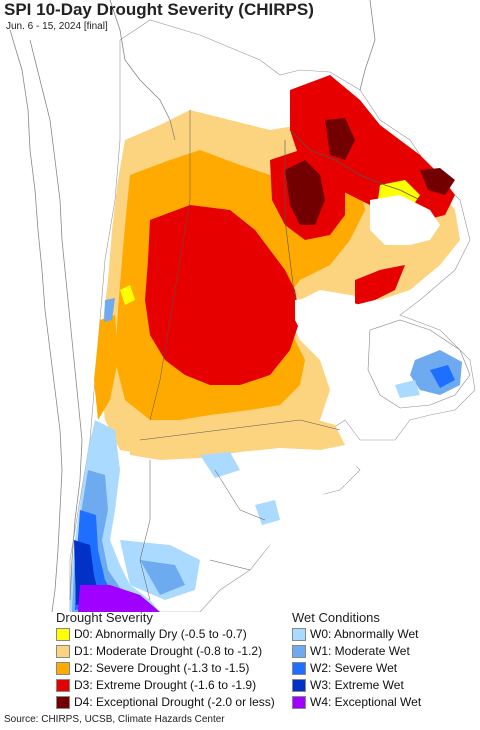 This screenshot has width=480, height=730. I want to click on legend-item-w2: W2: Severe Wet, so click(344, 668).